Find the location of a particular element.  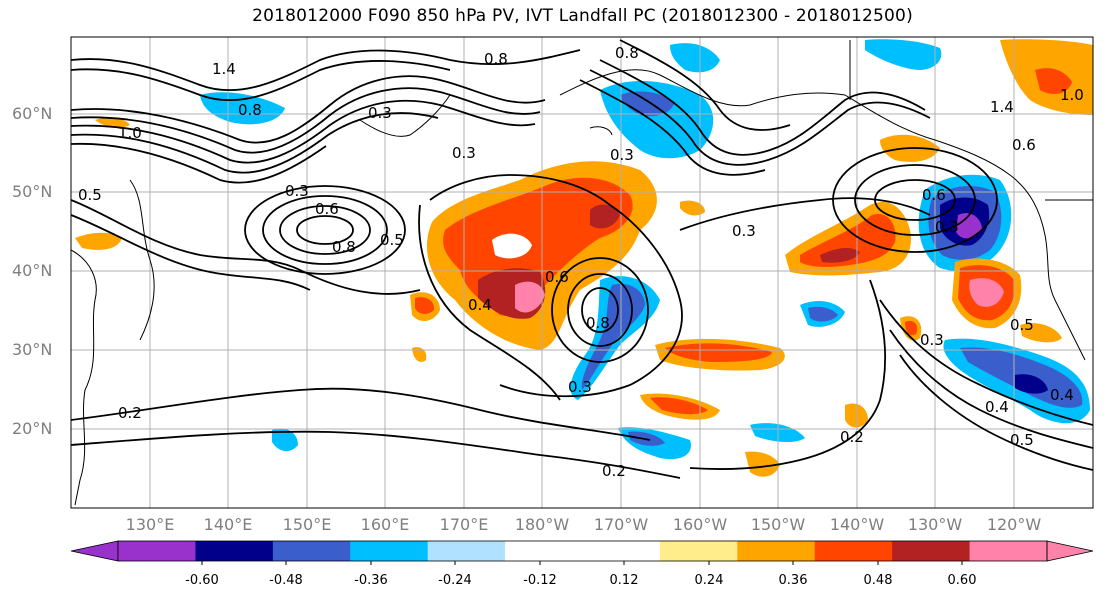

lon-label: 140°E is located at coordinates (228, 524).